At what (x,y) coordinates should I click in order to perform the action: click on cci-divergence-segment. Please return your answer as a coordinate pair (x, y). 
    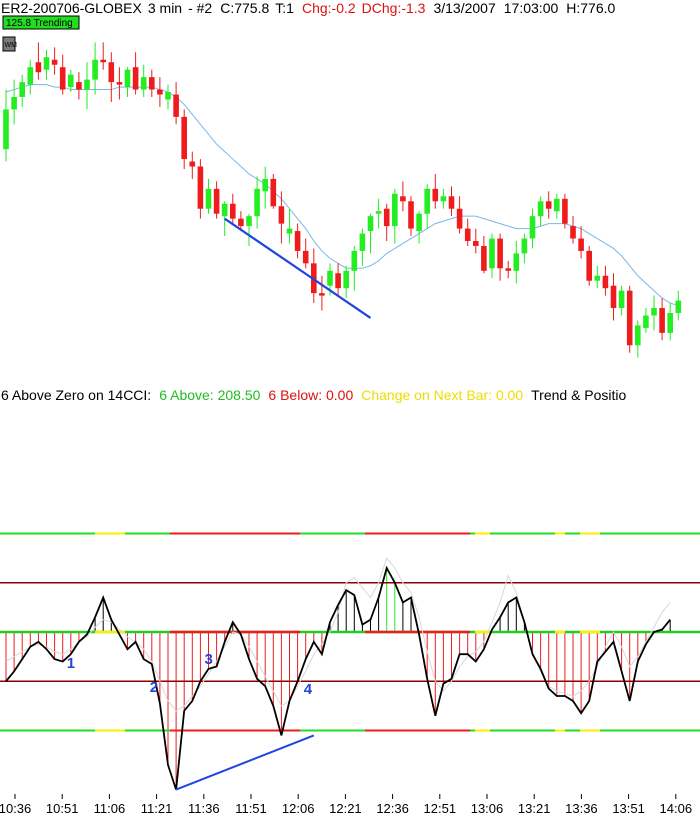
    Looking at the image, I should click on (245, 762).